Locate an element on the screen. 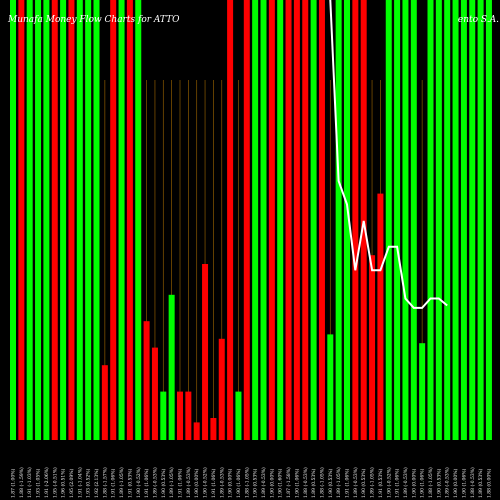  price-line is located at coordinates (388, 154).